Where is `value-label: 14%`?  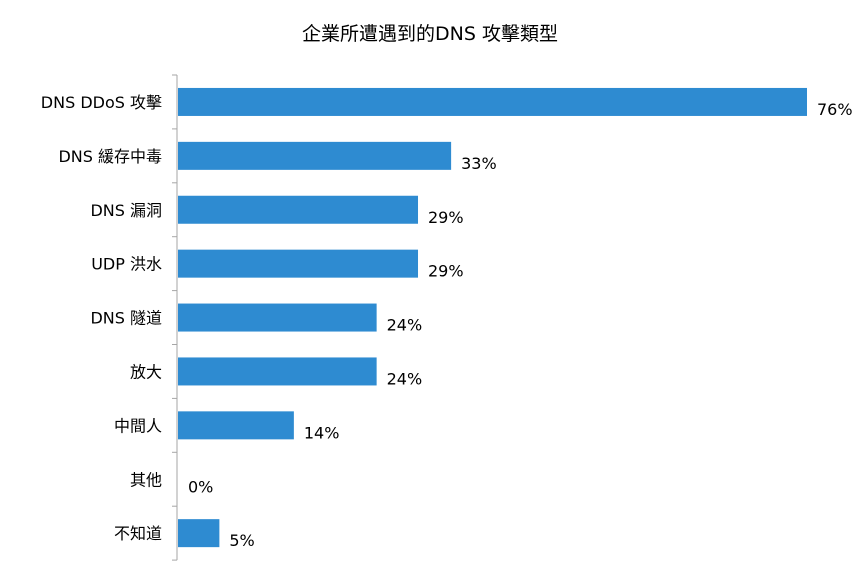 value-label: 14% is located at coordinates (322, 432).